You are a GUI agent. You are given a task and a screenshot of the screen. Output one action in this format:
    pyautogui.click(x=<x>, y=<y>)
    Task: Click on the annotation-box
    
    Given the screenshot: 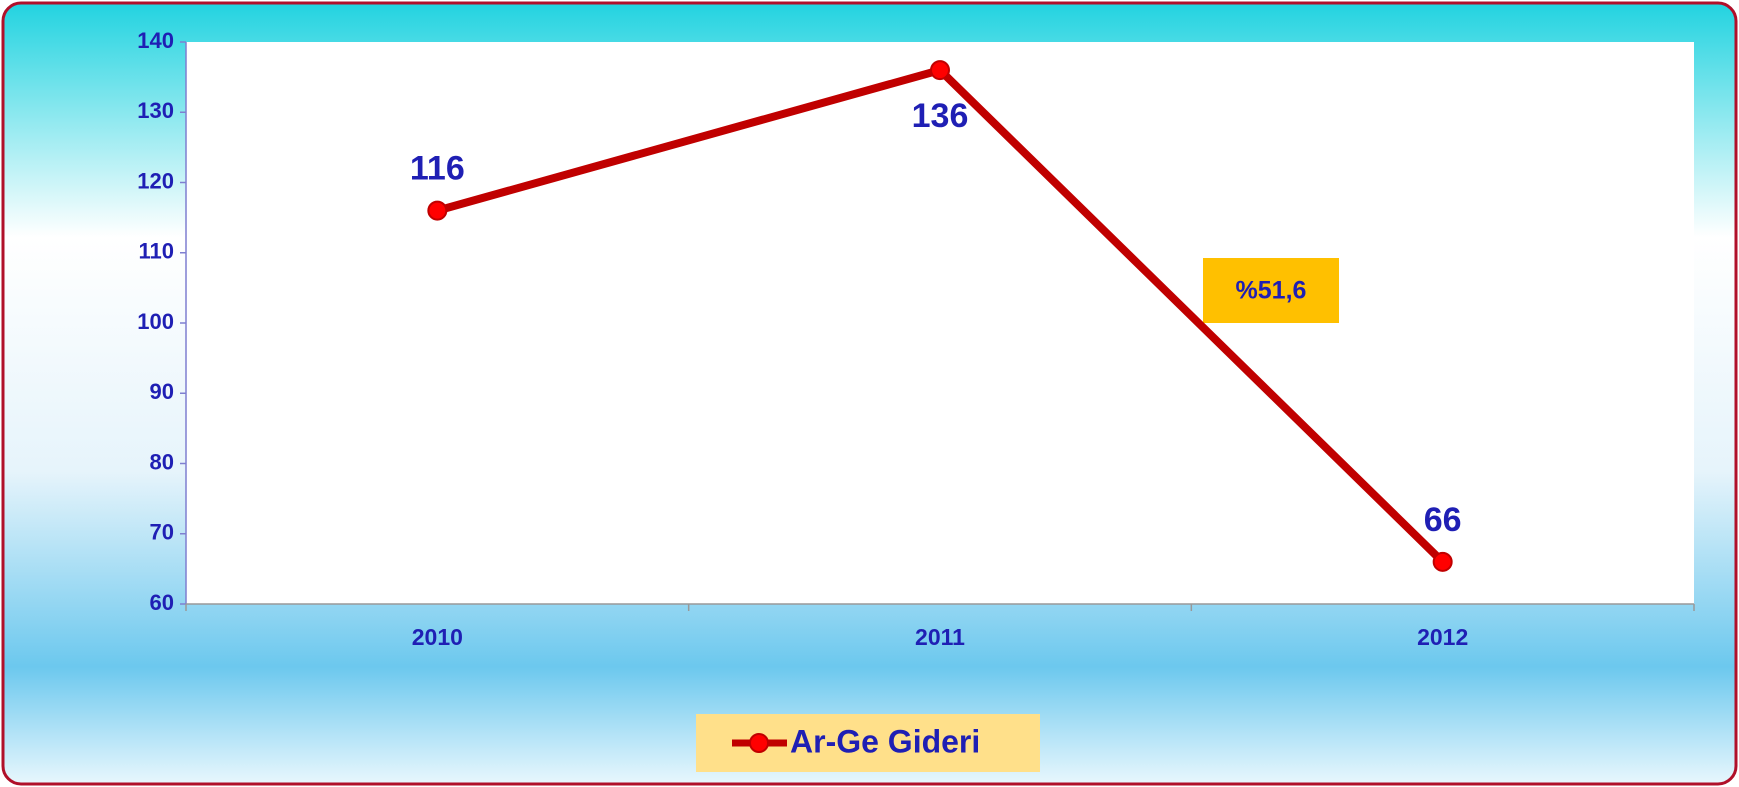 What is the action you would take?
    pyautogui.click(x=1271, y=290)
    